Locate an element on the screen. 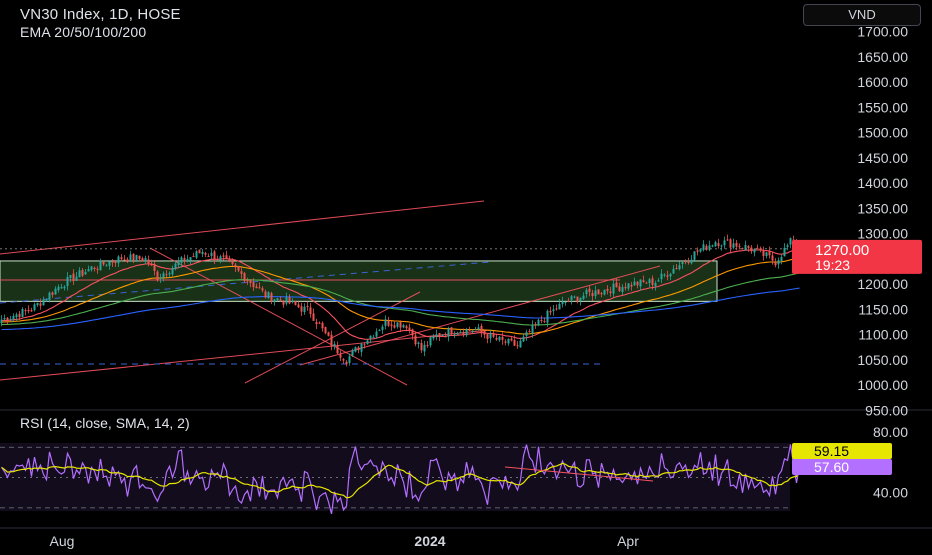 The image size is (932, 555). bar-countdown: 19:23 is located at coordinates (832, 265).